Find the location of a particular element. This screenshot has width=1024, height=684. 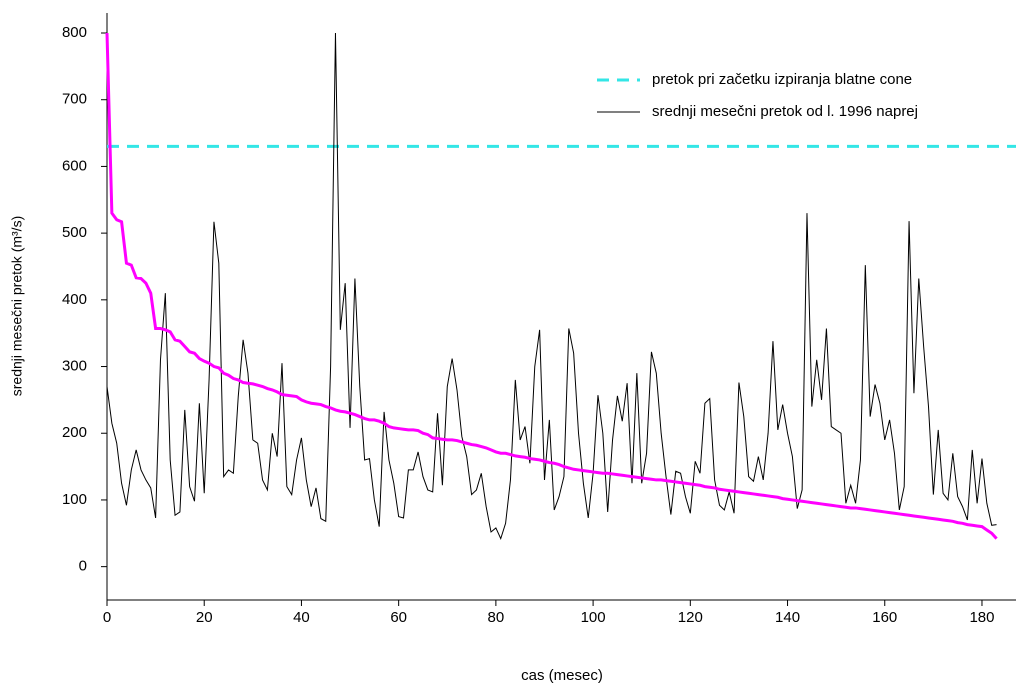

x-tick-label: 60 is located at coordinates (398, 617).